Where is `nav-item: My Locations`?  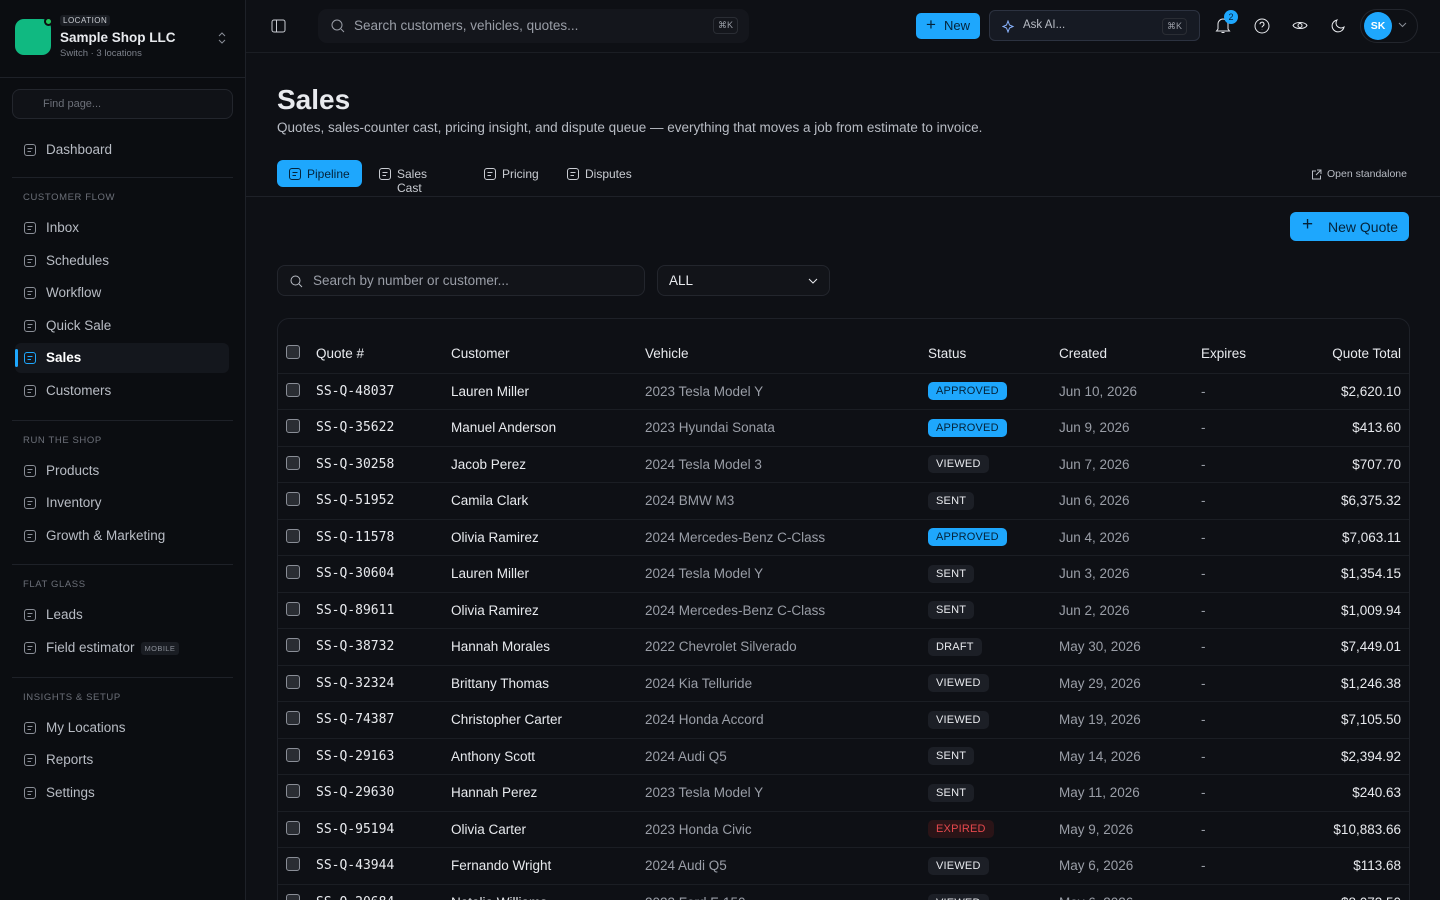 nav-item: My Locations is located at coordinates (122, 728).